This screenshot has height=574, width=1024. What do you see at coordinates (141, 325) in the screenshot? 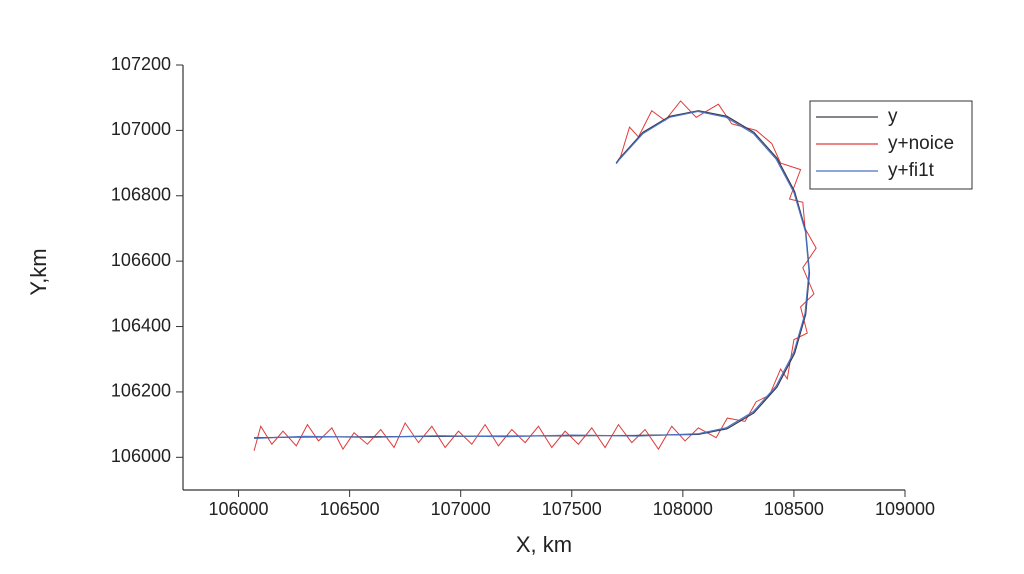
I see `y-tick-label: 106400` at bounding box center [141, 325].